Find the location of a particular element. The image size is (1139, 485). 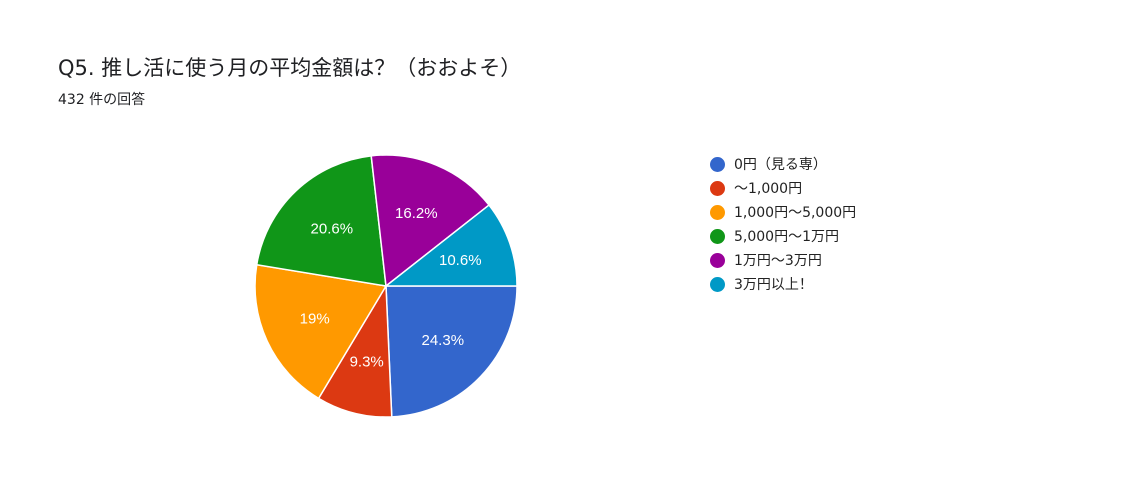

legend-item-5: 1万円〜3万円 is located at coordinates (783, 260).